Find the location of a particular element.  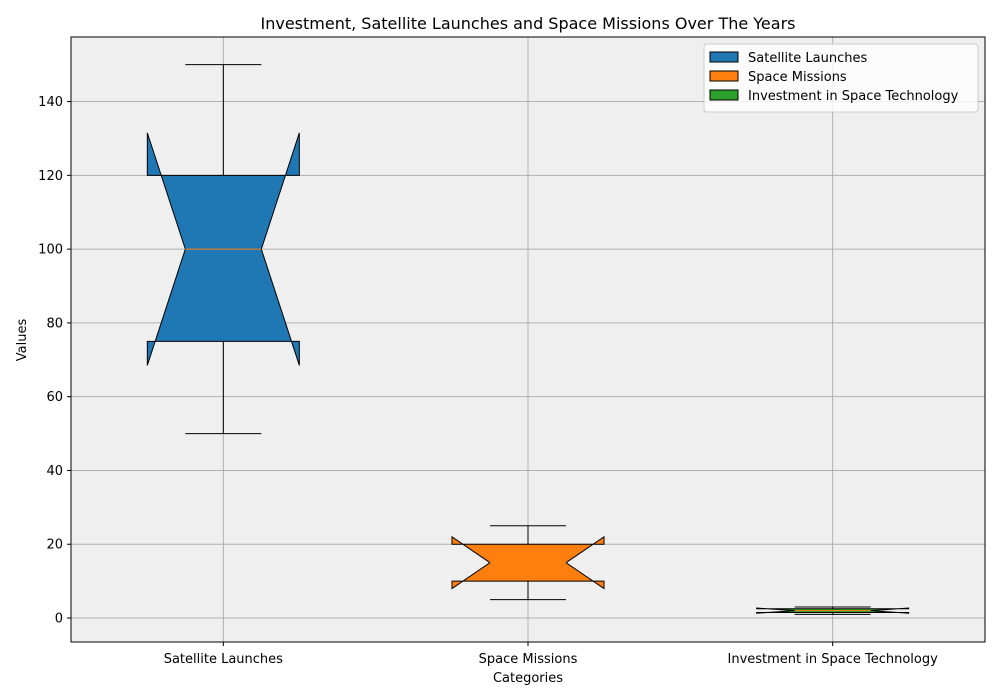

y-axis-title: Values is located at coordinates (22, 340).